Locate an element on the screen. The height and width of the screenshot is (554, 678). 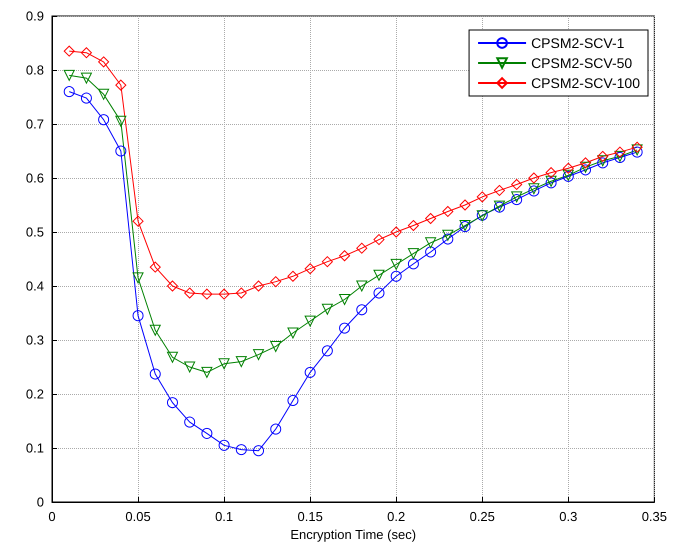
x-tick-label: 0.15 is located at coordinates (310, 516).